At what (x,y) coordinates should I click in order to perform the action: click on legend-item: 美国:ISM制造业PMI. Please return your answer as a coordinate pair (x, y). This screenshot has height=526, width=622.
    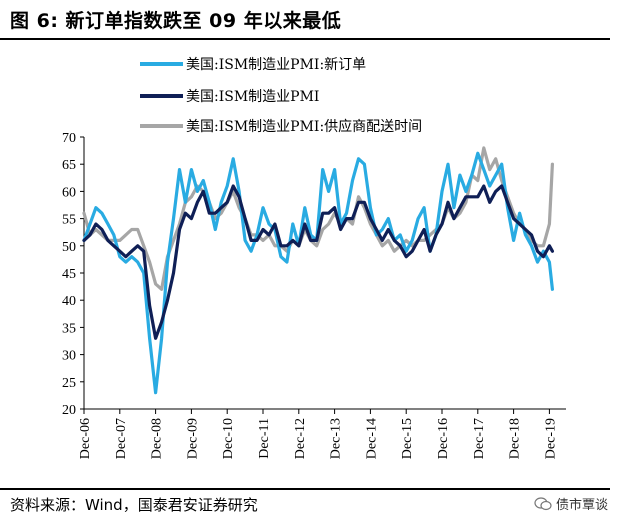
    Looking at the image, I should click on (229, 97).